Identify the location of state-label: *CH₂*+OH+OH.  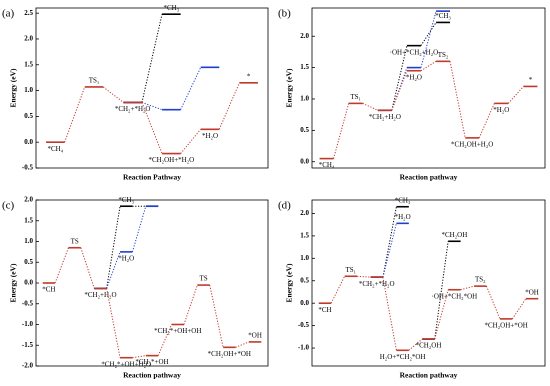
(177, 331).